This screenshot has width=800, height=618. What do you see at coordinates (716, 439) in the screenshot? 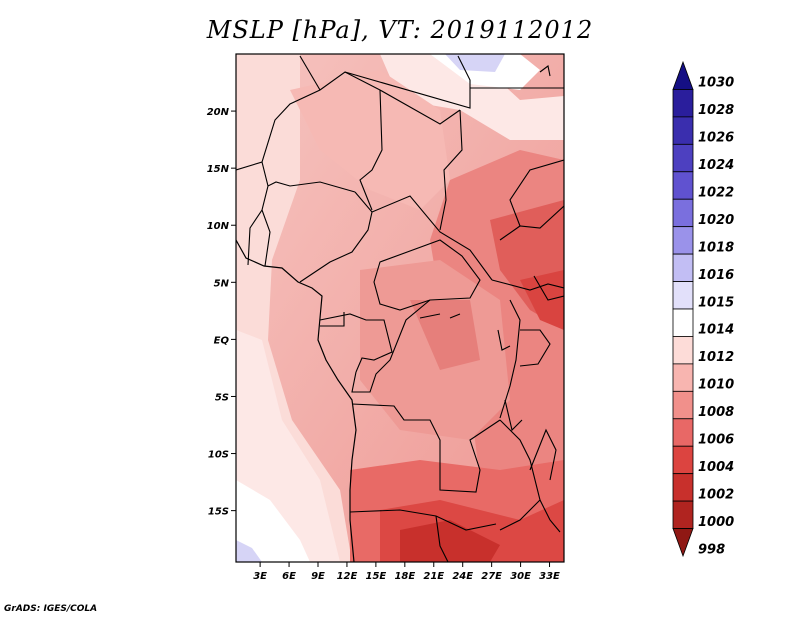
I see `colorbar-label: 1006` at bounding box center [716, 439].